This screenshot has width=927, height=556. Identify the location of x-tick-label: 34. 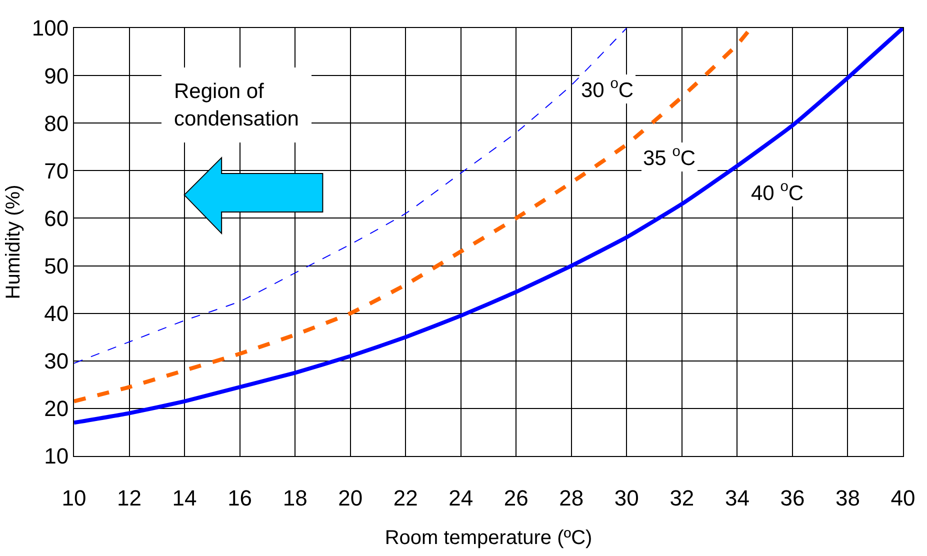
(737, 497).